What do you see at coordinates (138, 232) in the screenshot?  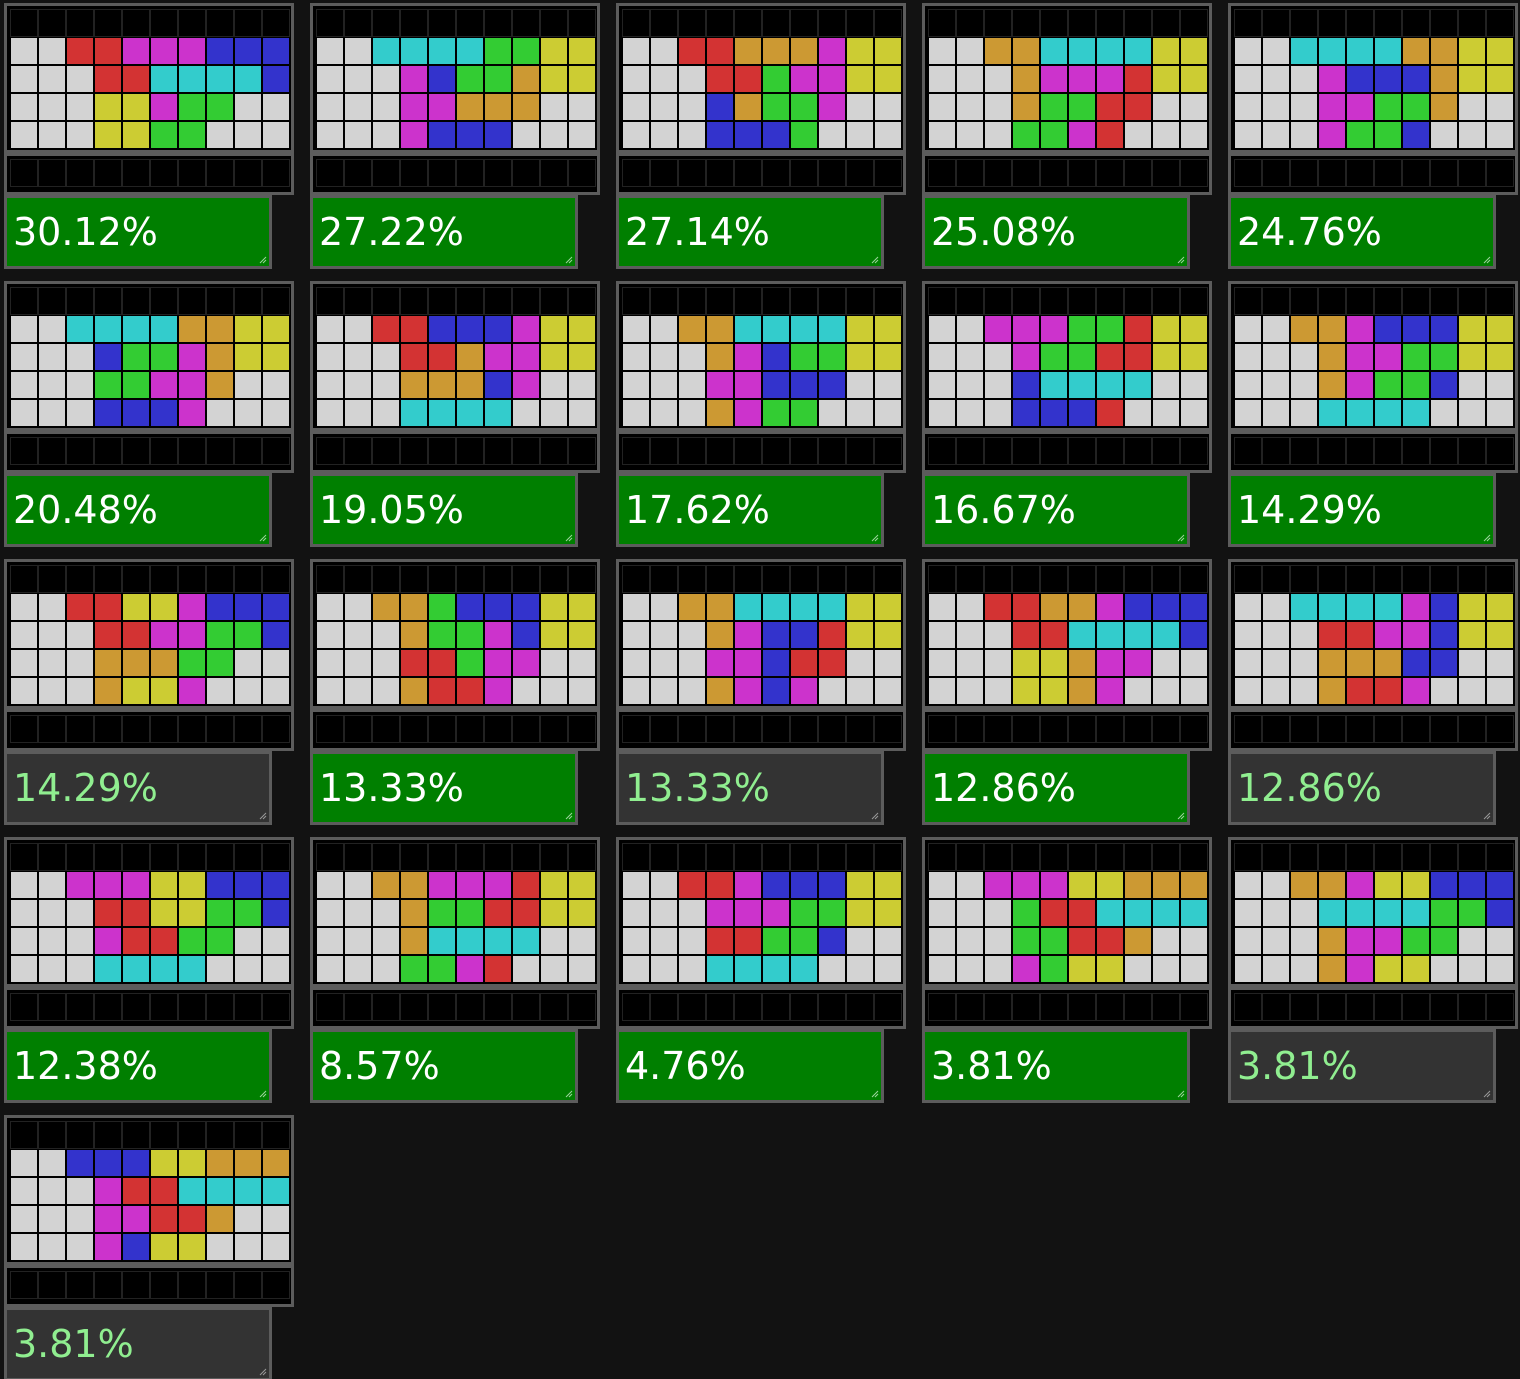 I see `percentage-button: 30.12%` at bounding box center [138, 232].